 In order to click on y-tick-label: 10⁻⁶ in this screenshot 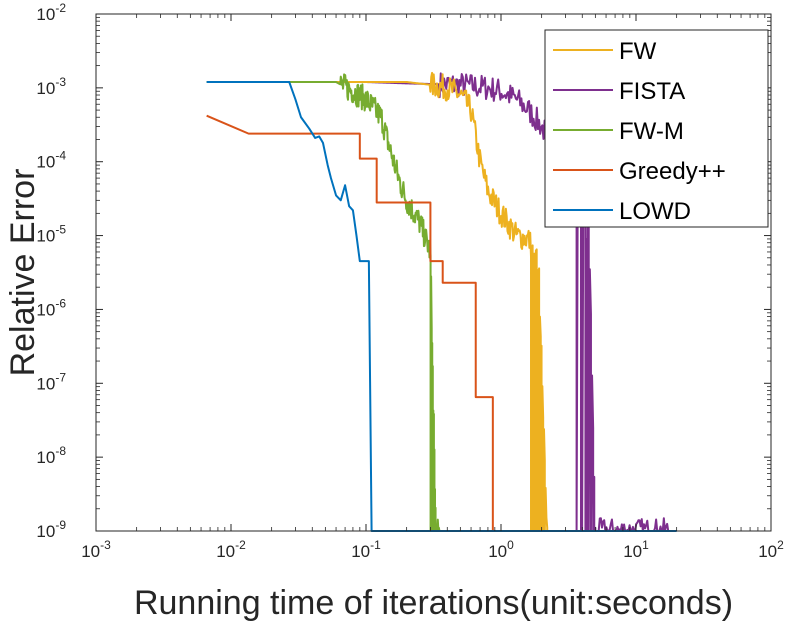, I will do `click(51, 307)`.